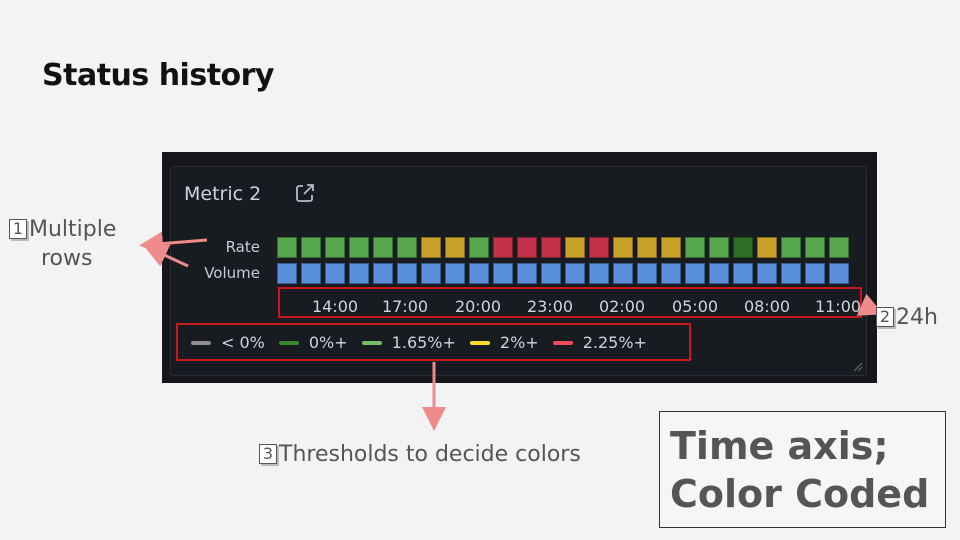 Image resolution: width=960 pixels, height=540 pixels. I want to click on time-axis: 14:00 17:00 20:00 23:00 02:00 05:00 08:00 11:00, so click(566, 308).